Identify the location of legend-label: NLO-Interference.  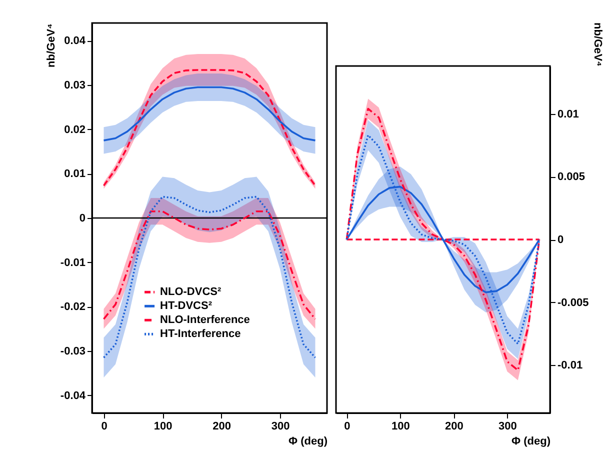
(205, 320).